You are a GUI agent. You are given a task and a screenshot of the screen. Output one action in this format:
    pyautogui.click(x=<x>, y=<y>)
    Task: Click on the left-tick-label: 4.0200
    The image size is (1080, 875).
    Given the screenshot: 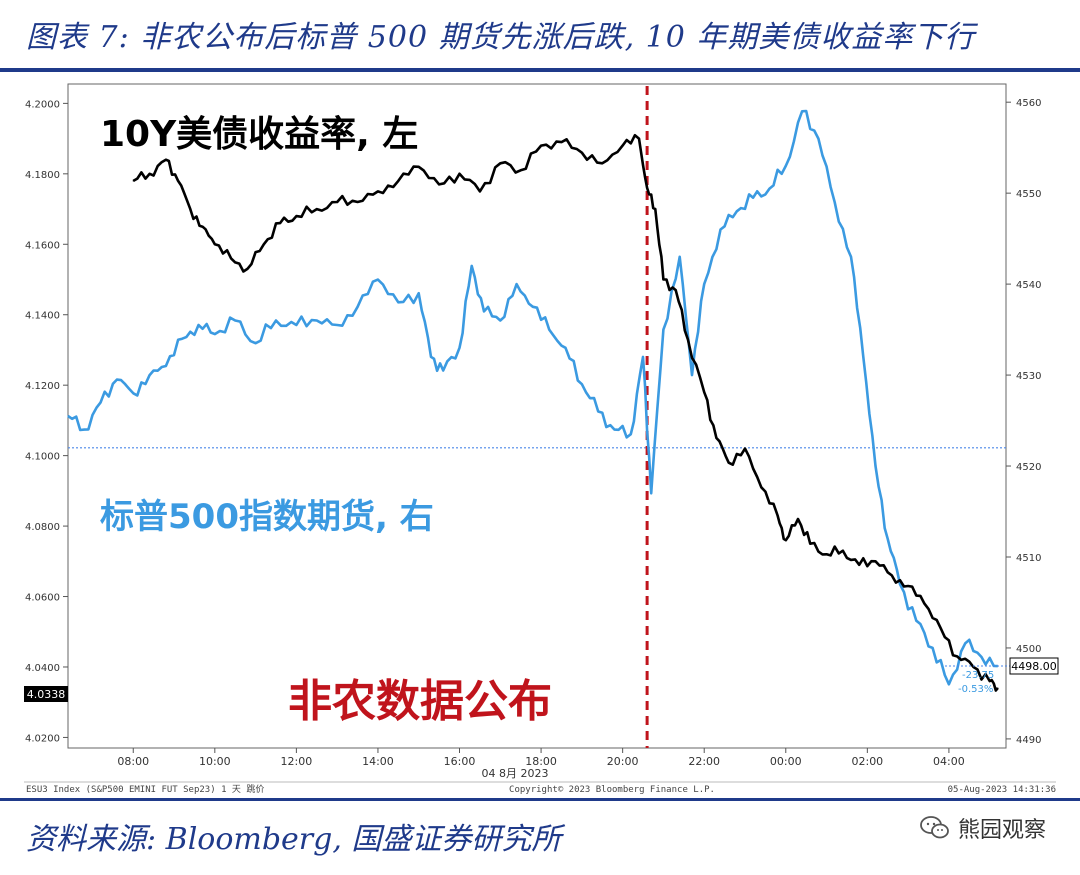 What is the action you would take?
    pyautogui.click(x=42, y=738)
    